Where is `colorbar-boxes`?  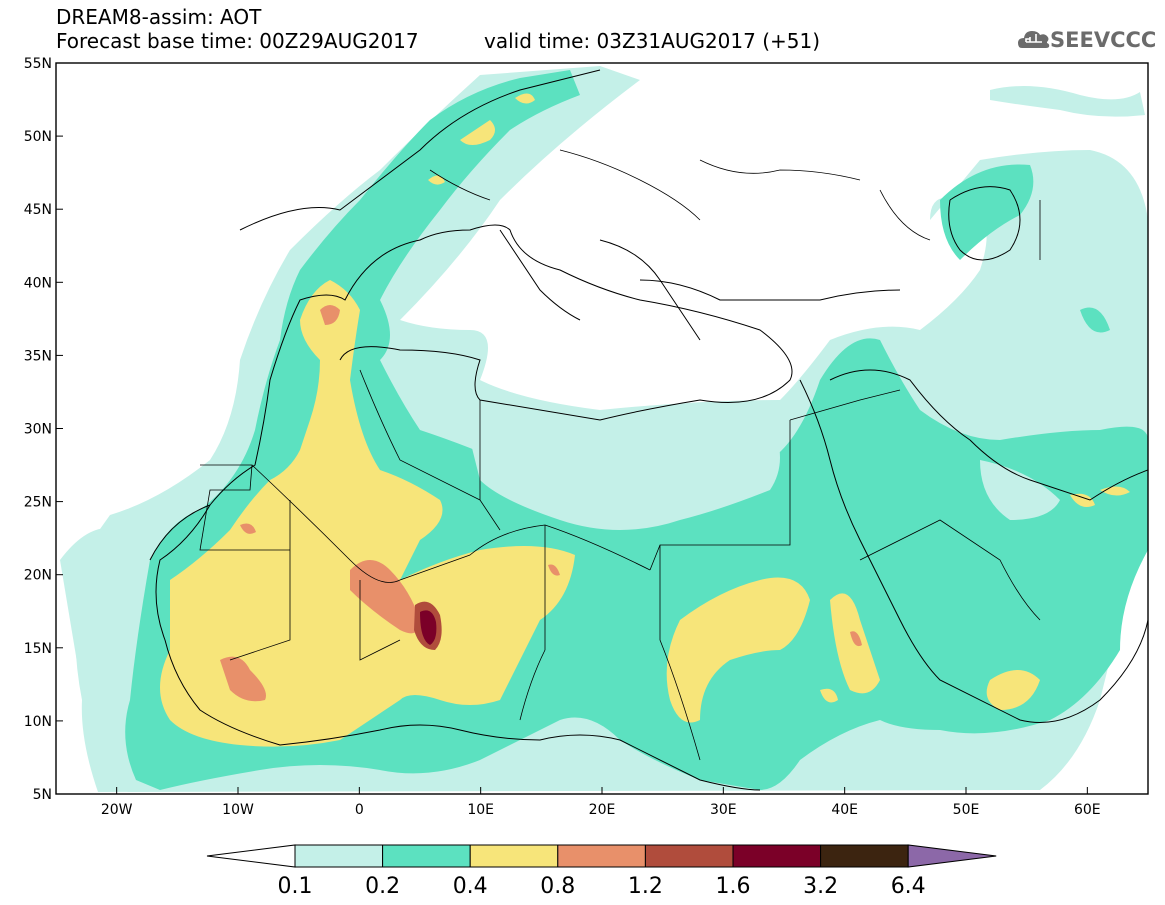 colorbar-boxes is located at coordinates (601, 856).